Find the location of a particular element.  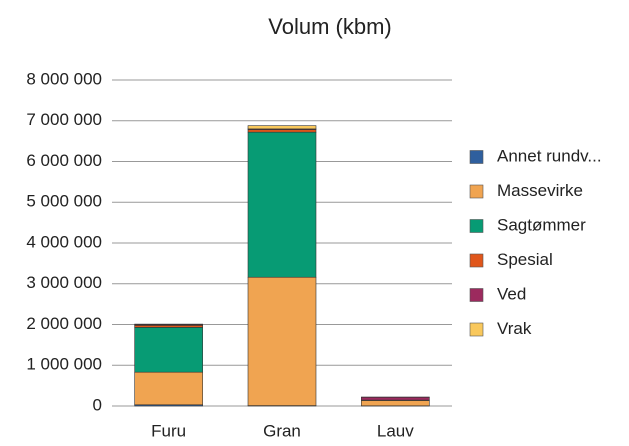

y-tick-label: 6 000 000 is located at coordinates (64, 160).